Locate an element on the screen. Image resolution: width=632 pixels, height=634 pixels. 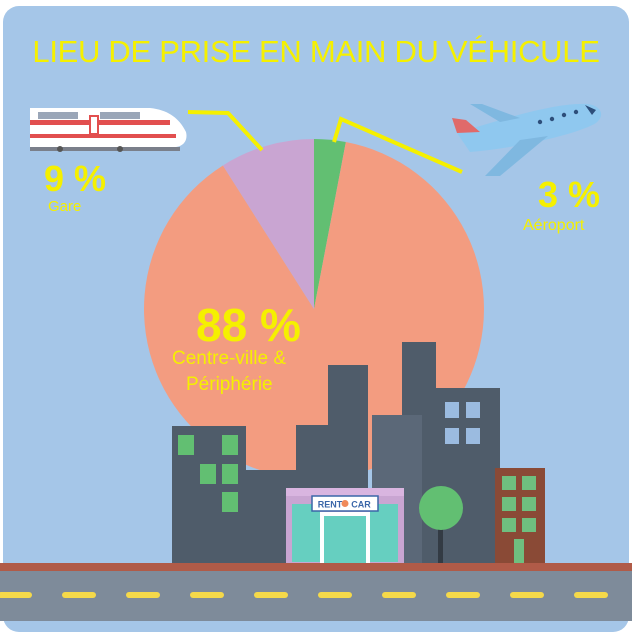
data-label-gare-value: 9 % is located at coordinates (75, 178).